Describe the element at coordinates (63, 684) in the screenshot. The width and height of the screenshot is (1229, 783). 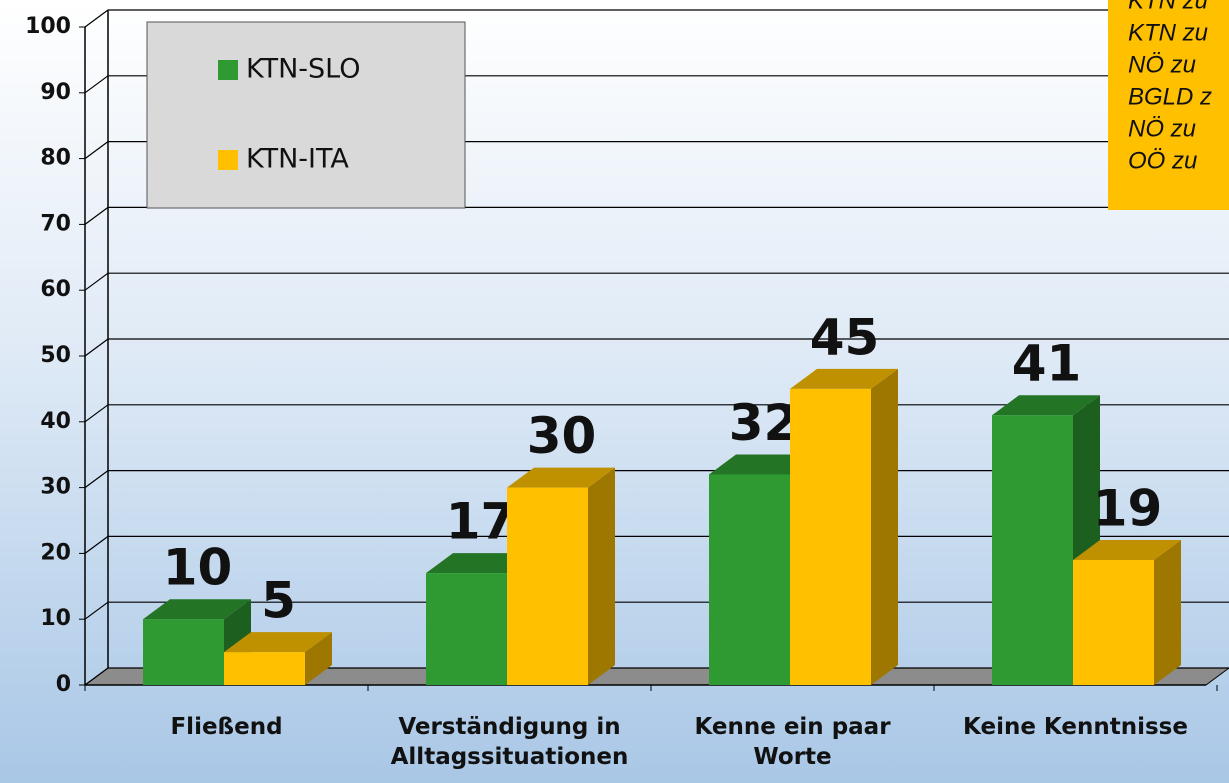
I see `y-tick-label: 0` at that location.